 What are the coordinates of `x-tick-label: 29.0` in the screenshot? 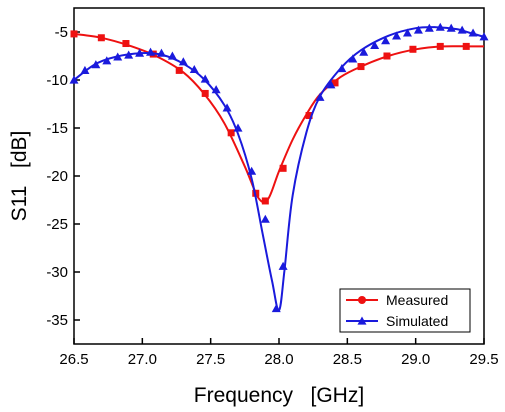 It's located at (415, 359).